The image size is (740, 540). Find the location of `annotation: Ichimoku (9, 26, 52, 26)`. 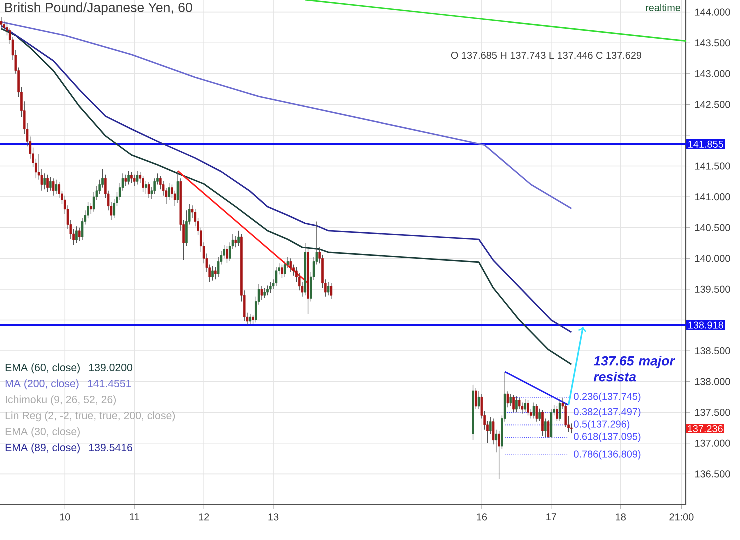

annotation: Ichimoku (9, 26, 52, 26) is located at coordinates (61, 401).